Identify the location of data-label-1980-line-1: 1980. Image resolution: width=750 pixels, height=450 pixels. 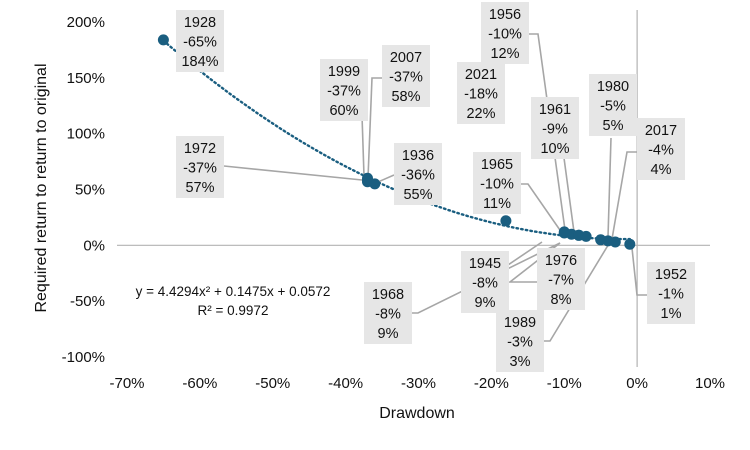
(613, 87).